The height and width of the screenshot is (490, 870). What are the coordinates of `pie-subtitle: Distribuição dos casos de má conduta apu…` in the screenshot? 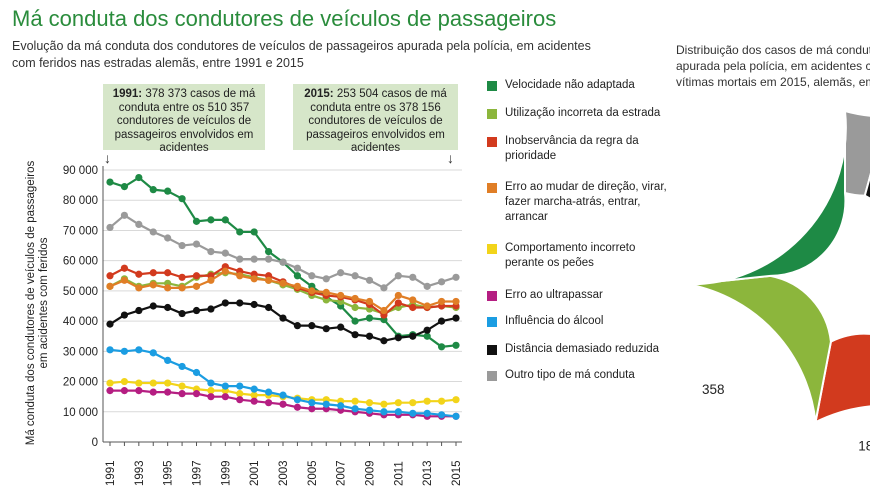 It's located at (773, 66).